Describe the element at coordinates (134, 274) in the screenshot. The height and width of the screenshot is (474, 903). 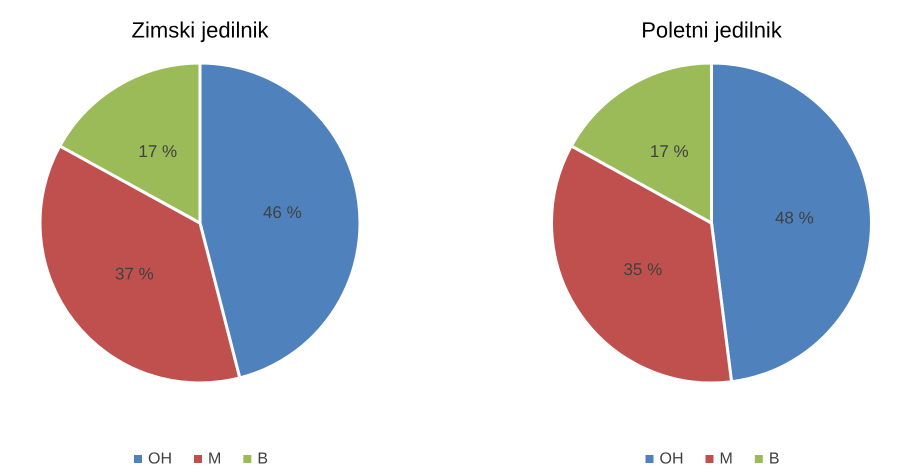
I see `data-label: 37 %` at that location.